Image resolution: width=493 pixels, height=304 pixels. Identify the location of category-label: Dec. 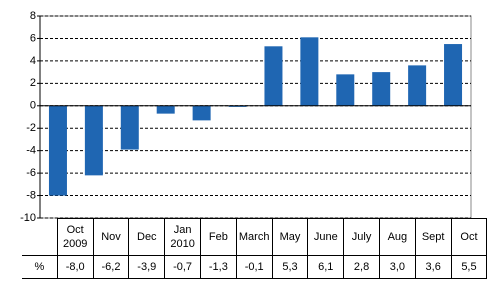
(147, 237).